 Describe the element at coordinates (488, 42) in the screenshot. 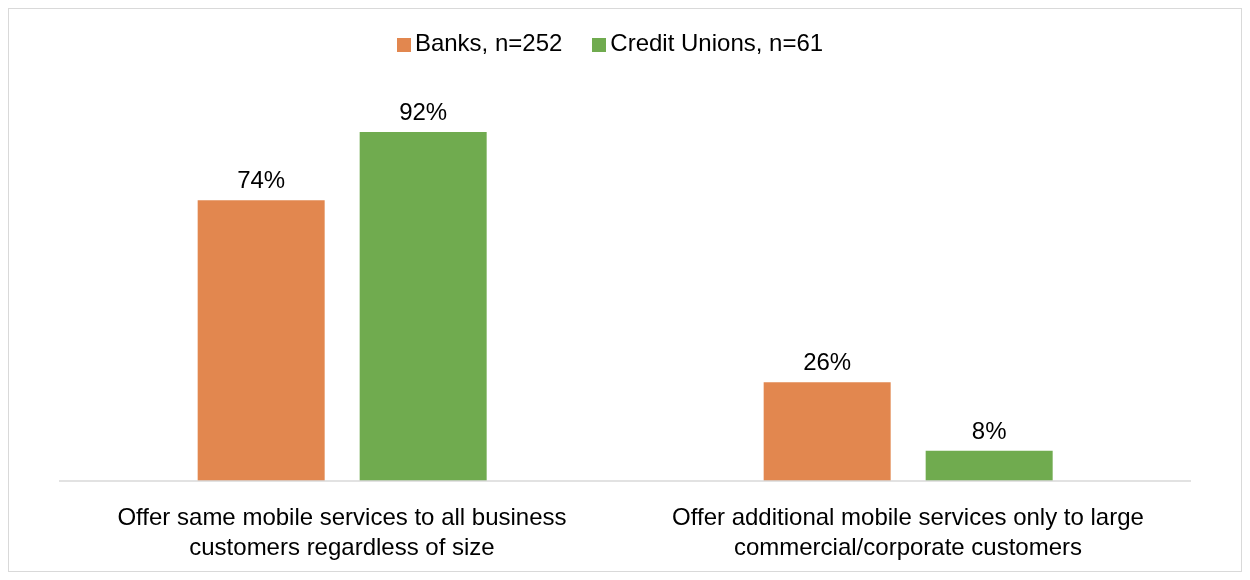

I see `legend-label: Banks, n=252` at that location.